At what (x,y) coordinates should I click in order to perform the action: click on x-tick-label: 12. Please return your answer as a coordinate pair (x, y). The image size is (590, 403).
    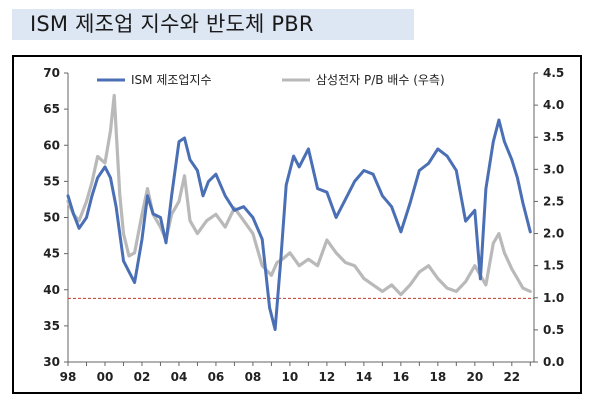
    Looking at the image, I should click on (327, 377).